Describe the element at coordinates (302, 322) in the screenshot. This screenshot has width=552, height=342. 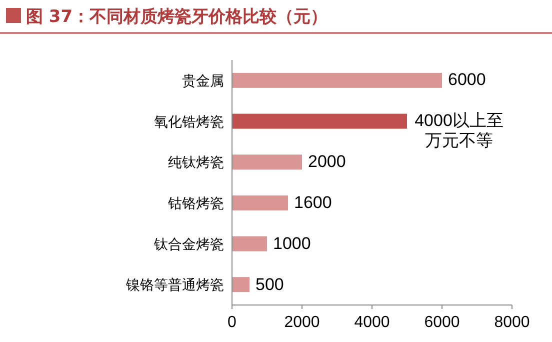
I see `x-tick-label: 2000` at that location.